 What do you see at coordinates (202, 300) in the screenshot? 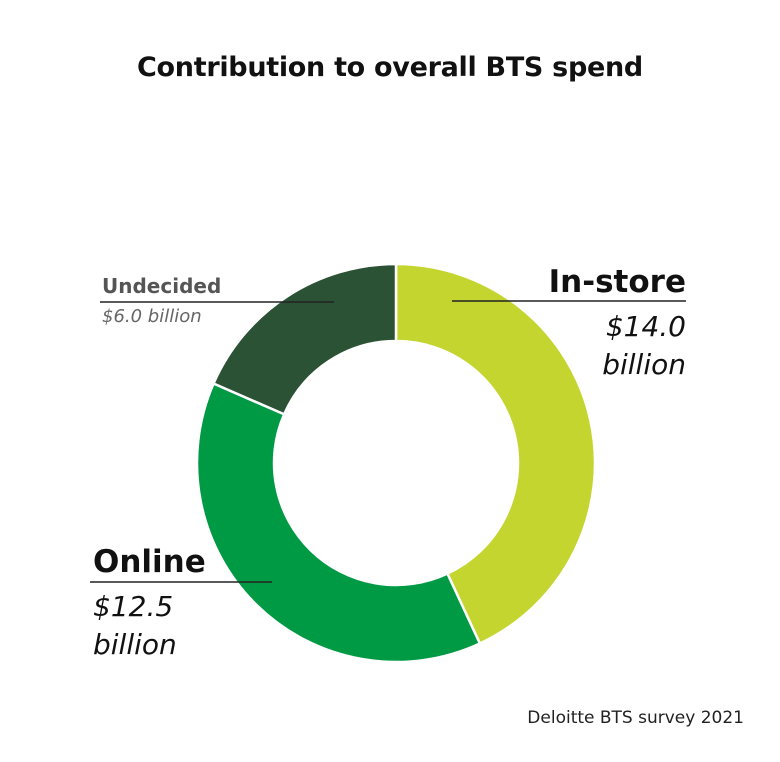
I see `label-undecided: Undecided $6.0 billion` at bounding box center [202, 300].